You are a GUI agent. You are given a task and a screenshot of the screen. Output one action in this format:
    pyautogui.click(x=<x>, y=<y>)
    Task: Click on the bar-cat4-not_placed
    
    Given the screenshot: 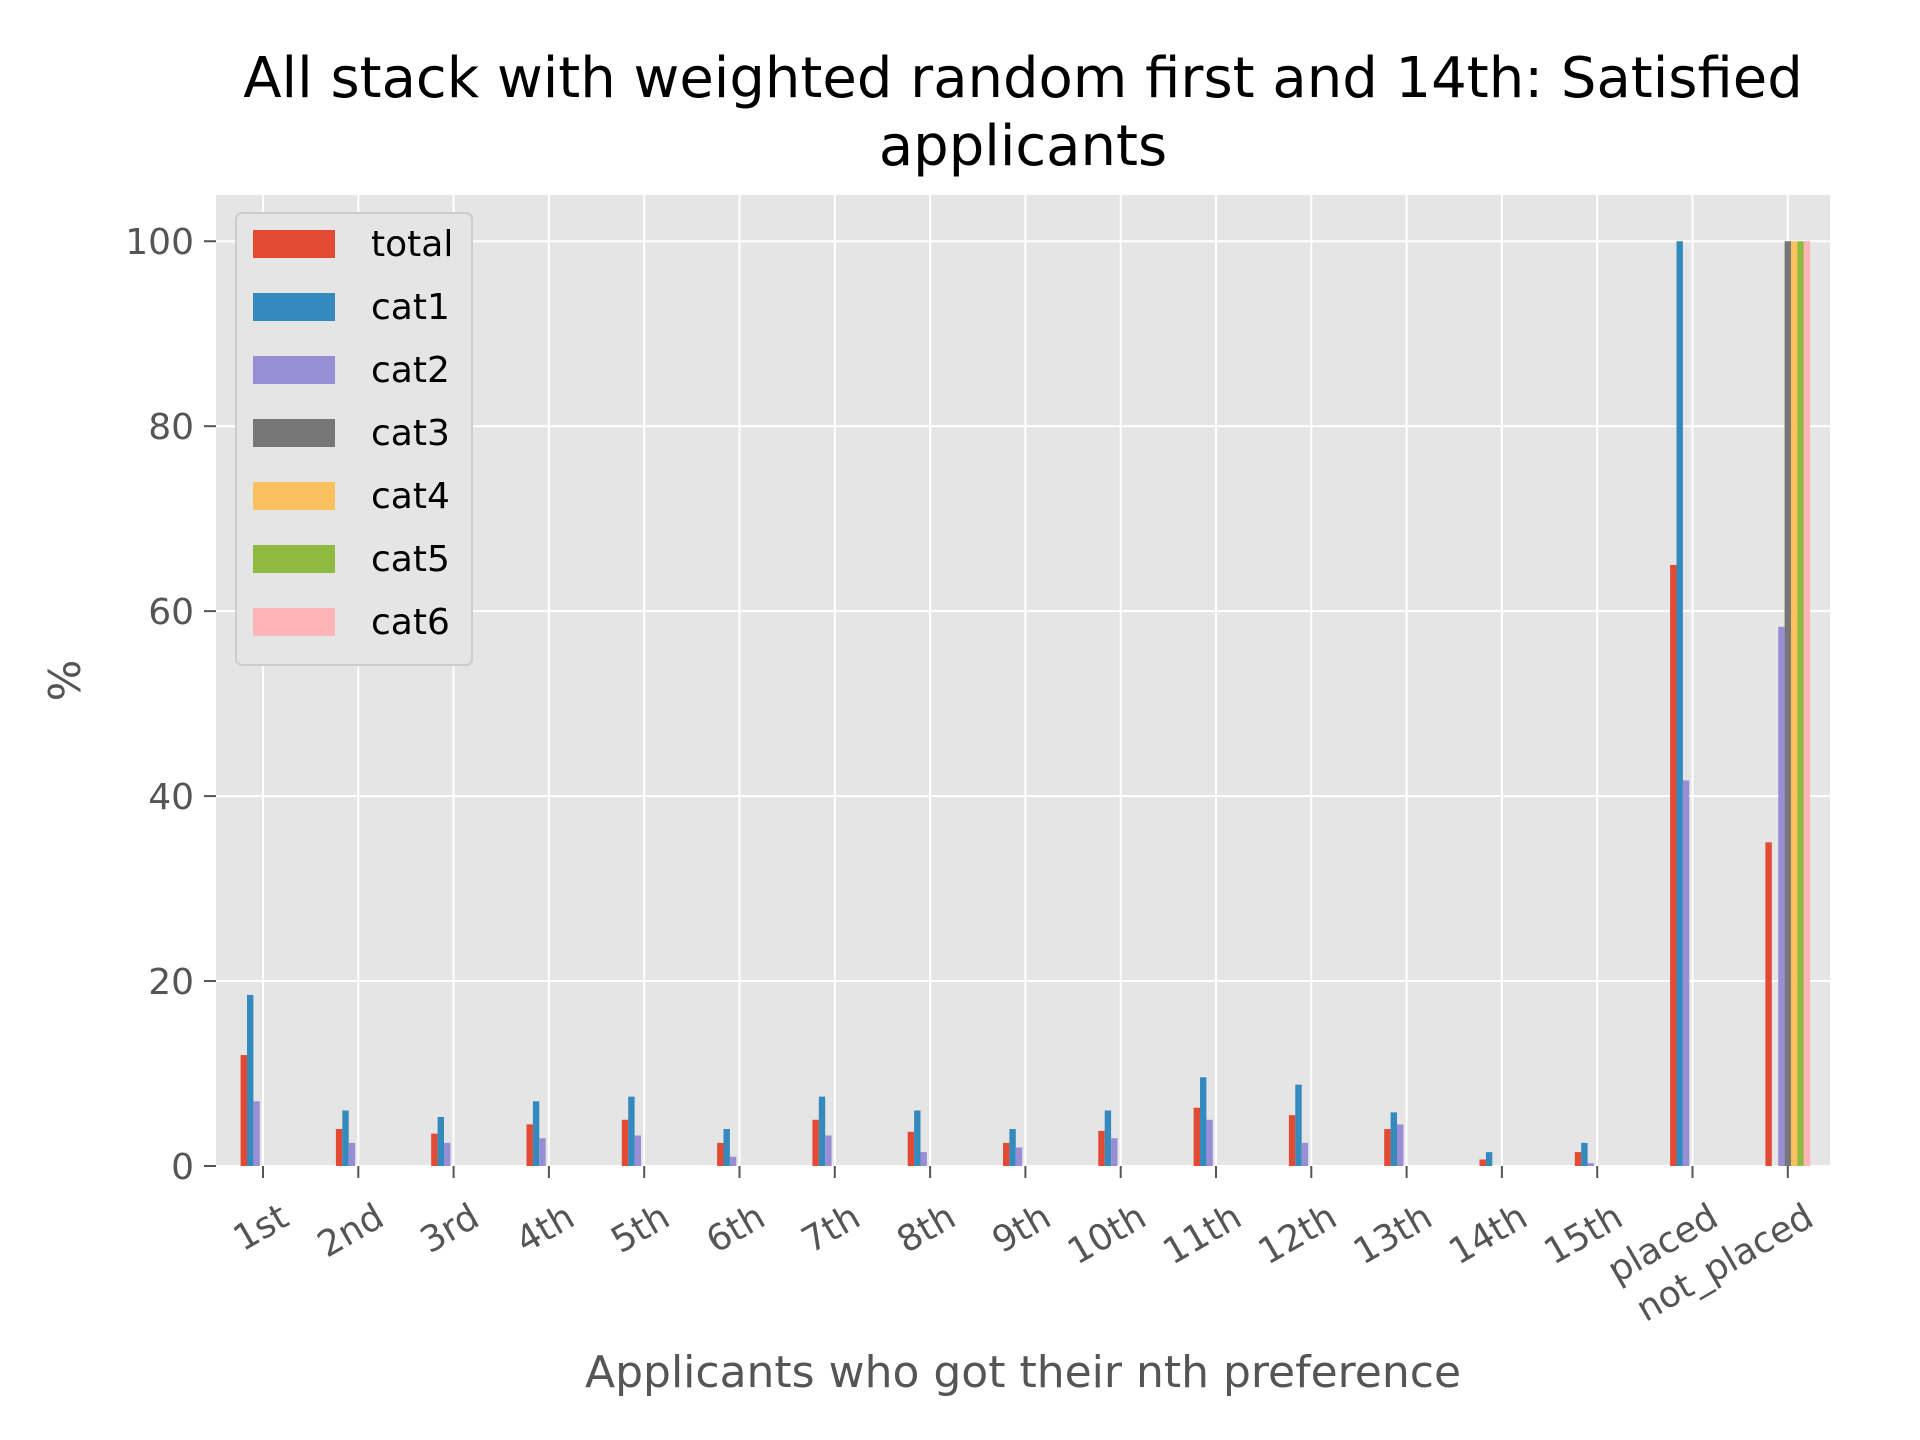 What is the action you would take?
    pyautogui.click(x=1794, y=703)
    